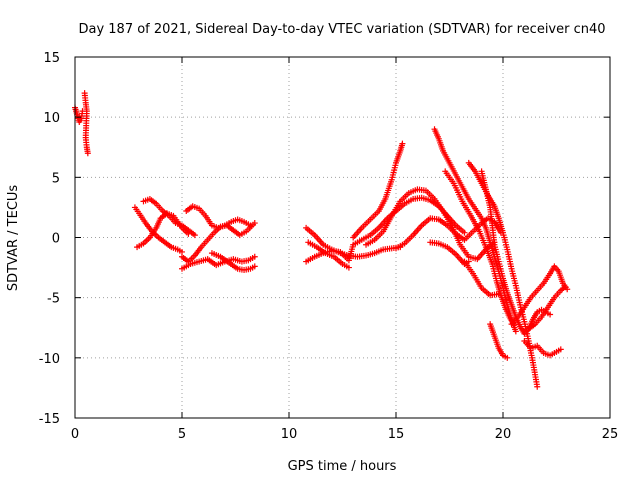 The image size is (640, 480). Describe the element at coordinates (396, 434) in the screenshot. I see `x-tick-label: 15` at that location.